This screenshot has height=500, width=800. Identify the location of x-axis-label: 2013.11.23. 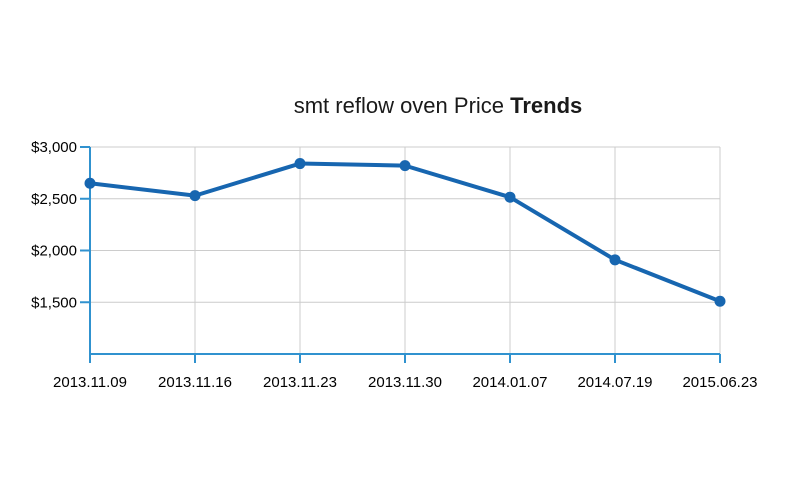
(300, 382).